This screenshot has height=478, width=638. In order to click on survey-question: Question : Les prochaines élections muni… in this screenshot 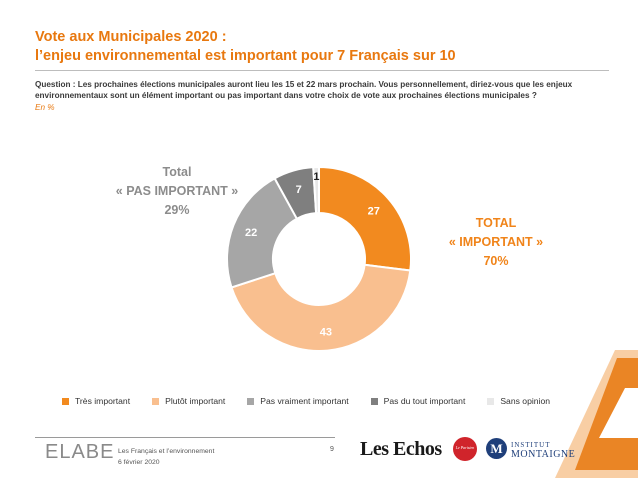, I will do `click(304, 90)`.